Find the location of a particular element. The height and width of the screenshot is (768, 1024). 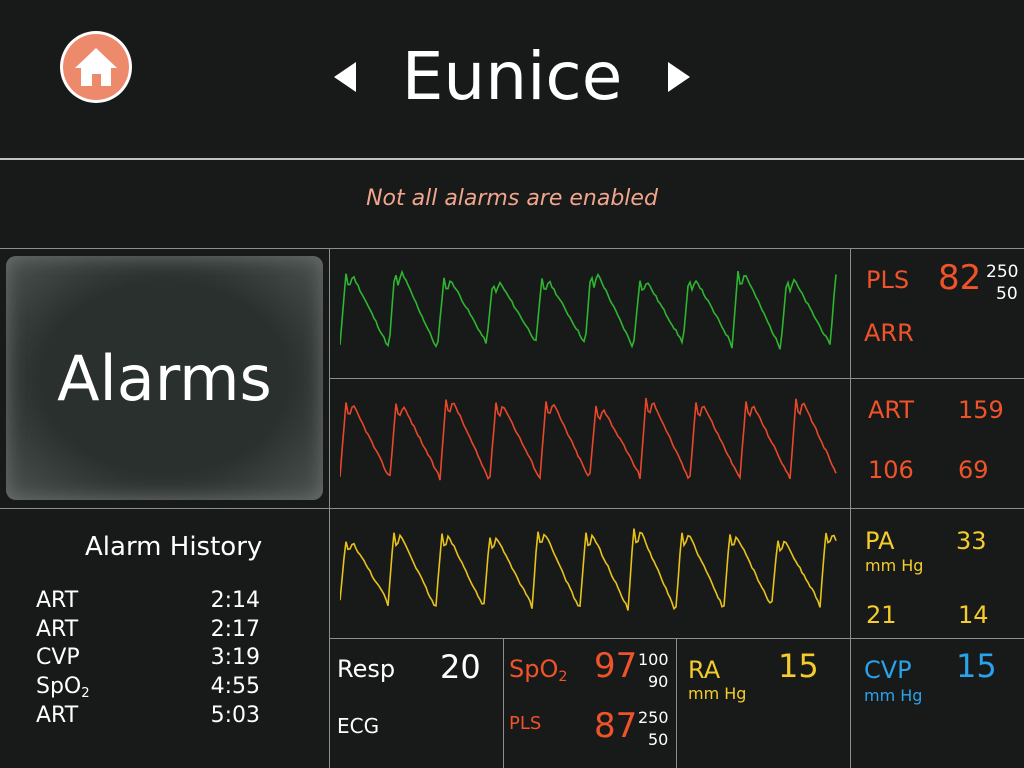

spo2-value: 97 is located at coordinates (616, 666).